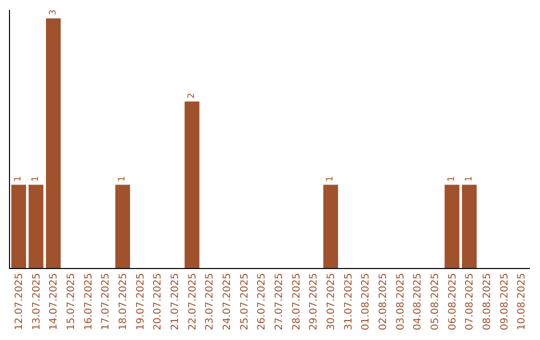  What do you see at coordinates (54, 301) in the screenshot?
I see `x-tick-label: 14.07.2025` at bounding box center [54, 301].